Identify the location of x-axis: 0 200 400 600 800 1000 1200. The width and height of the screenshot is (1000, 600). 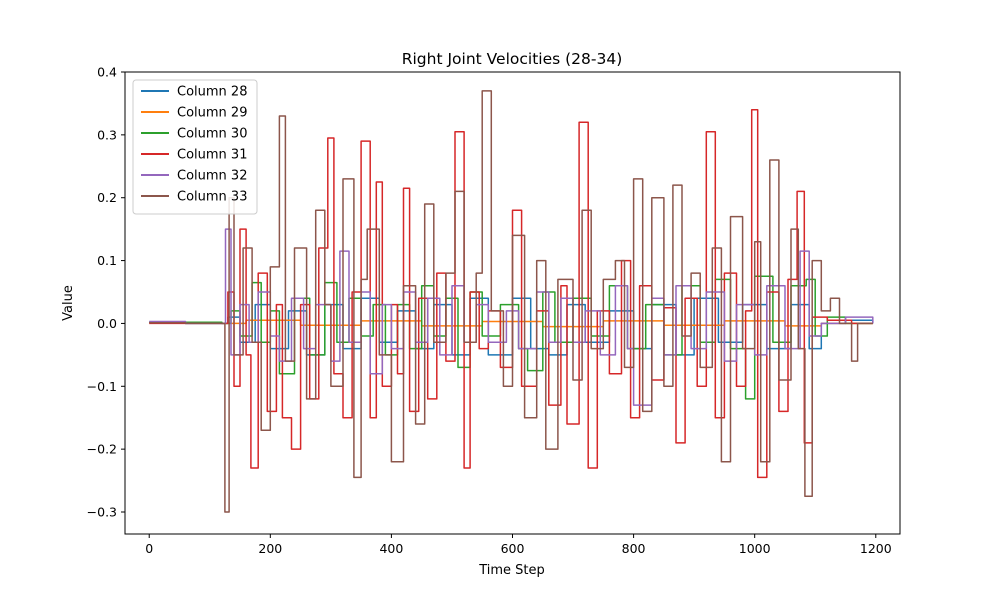
(518, 545).